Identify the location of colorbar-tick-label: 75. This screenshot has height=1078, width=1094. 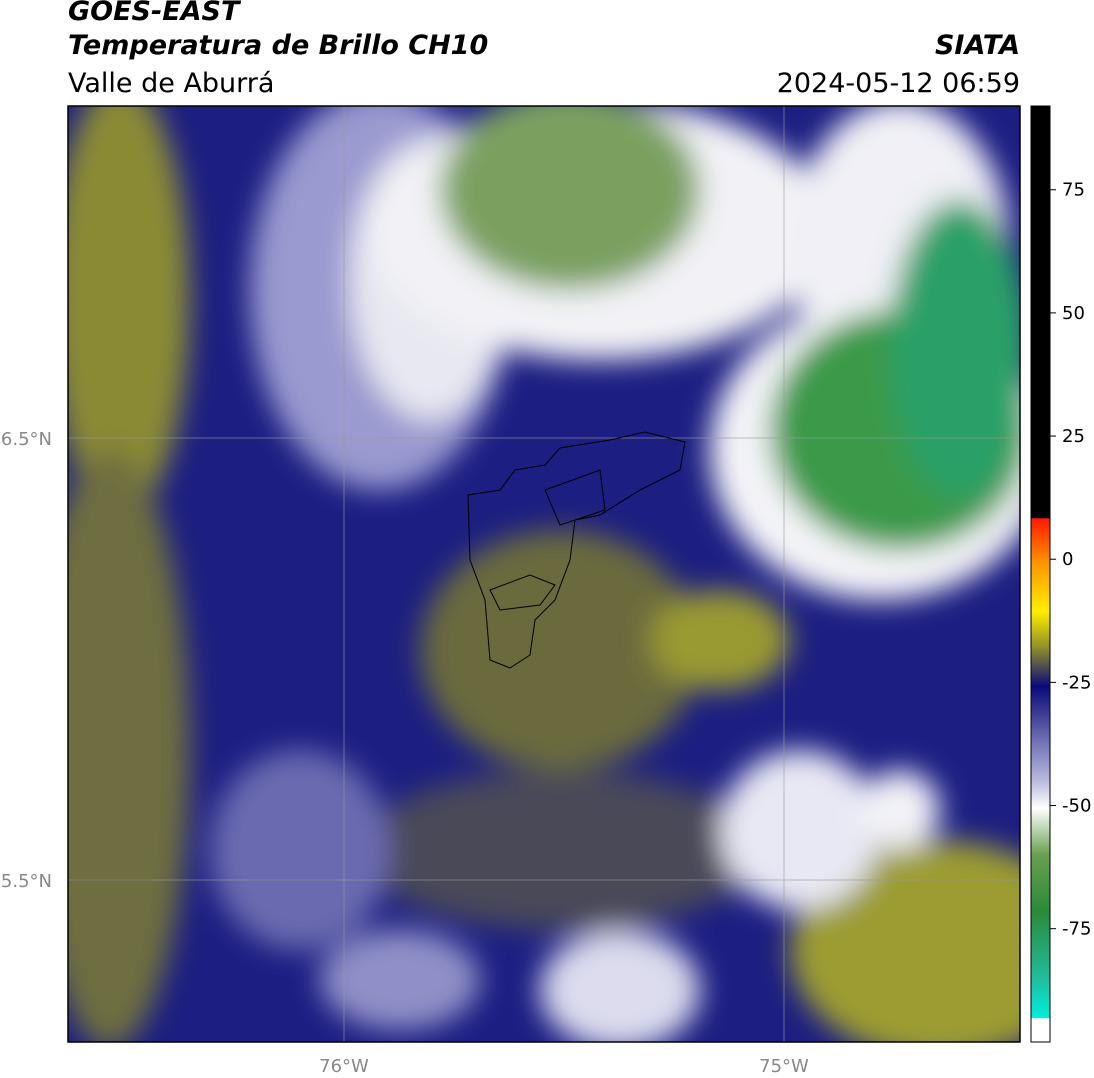
(1073, 190).